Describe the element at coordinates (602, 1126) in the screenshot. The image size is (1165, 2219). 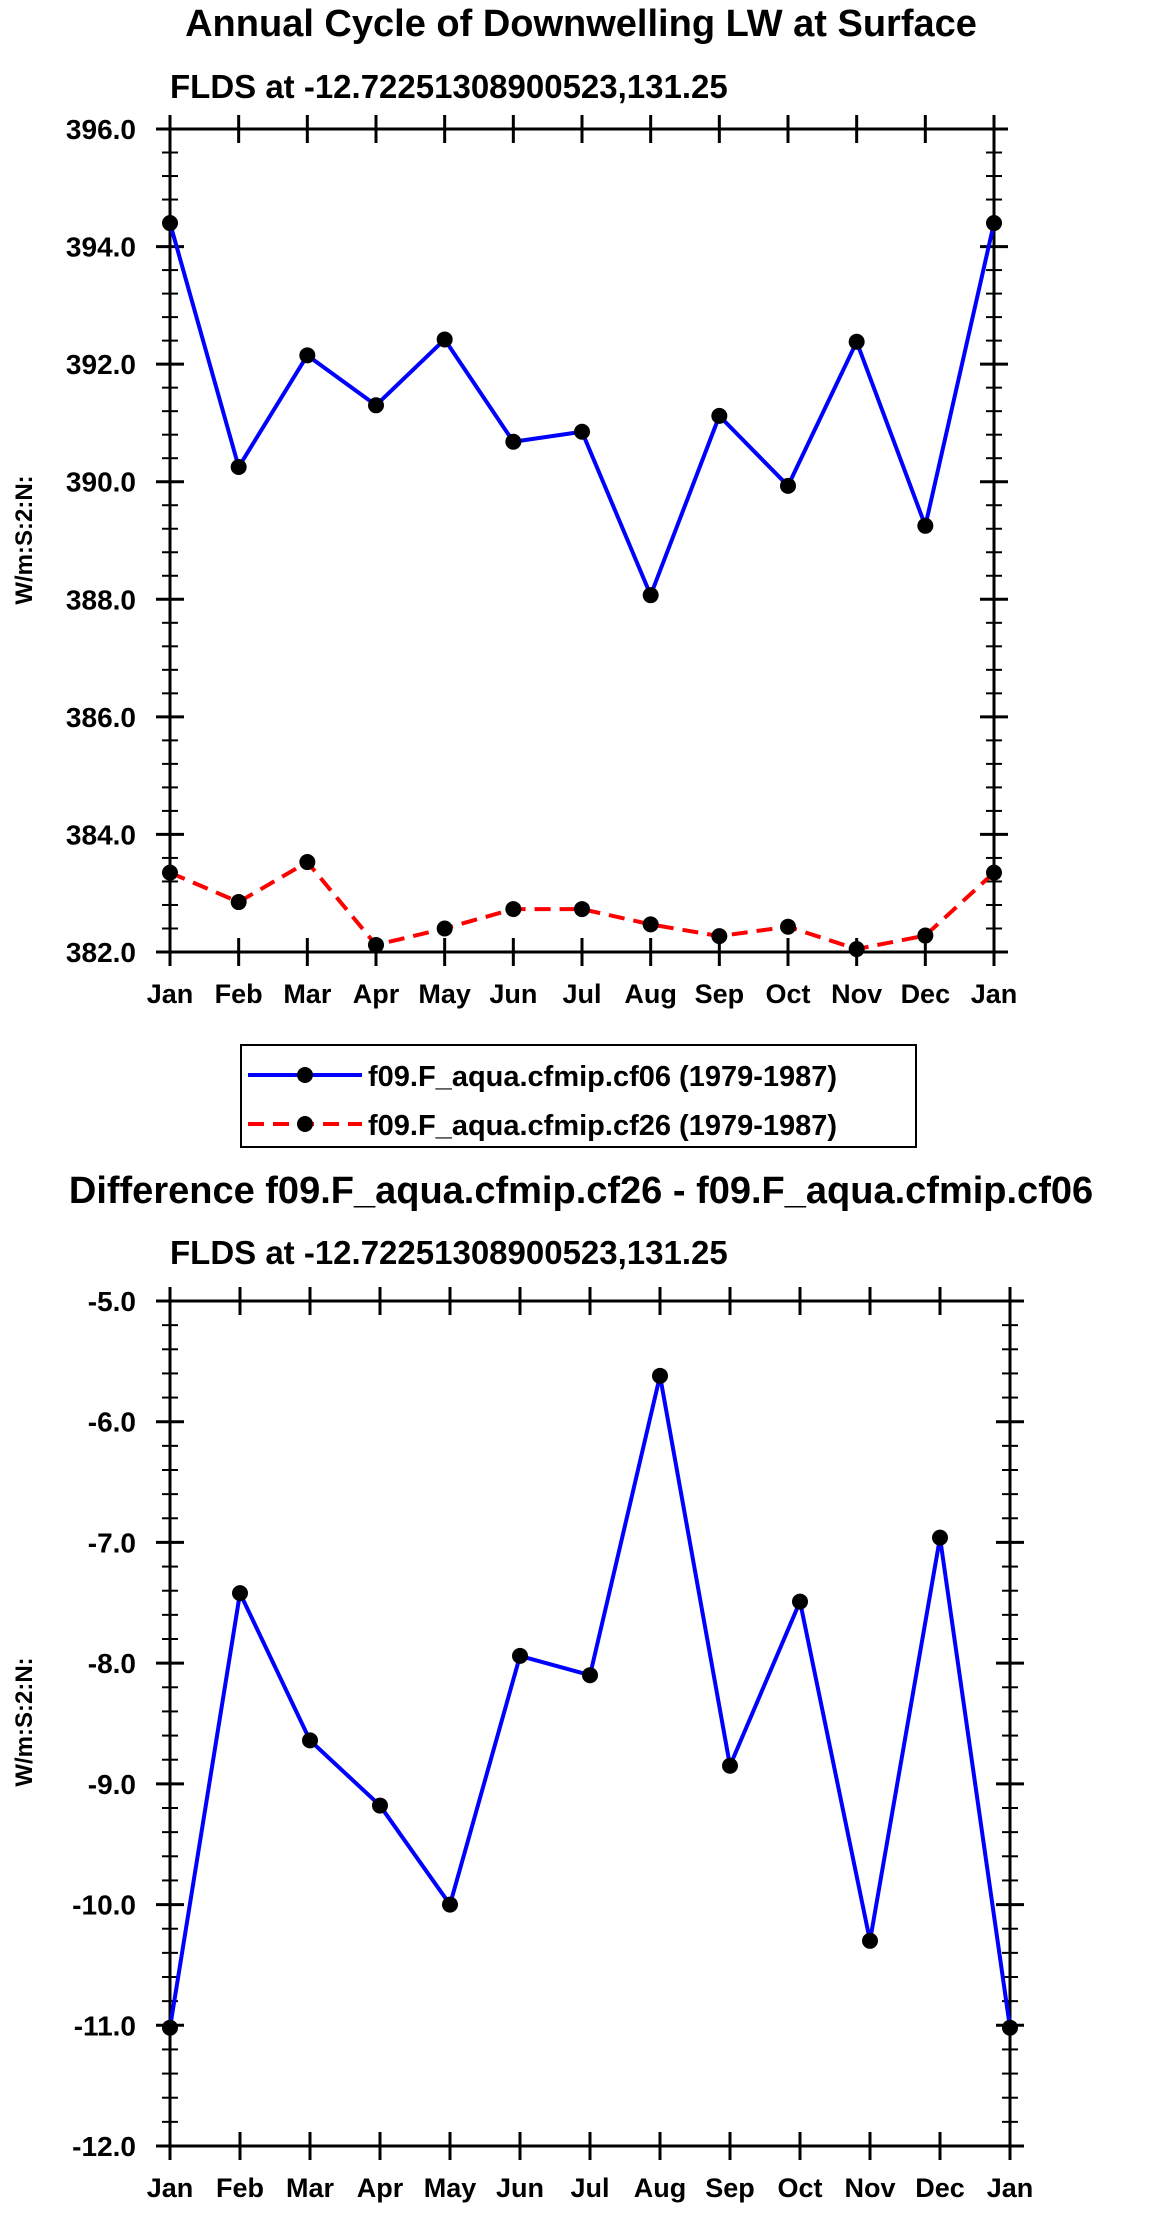
I see `legend-label-cf26: f09.F_aqua.cfmip.cf26 (1979-1987)` at that location.